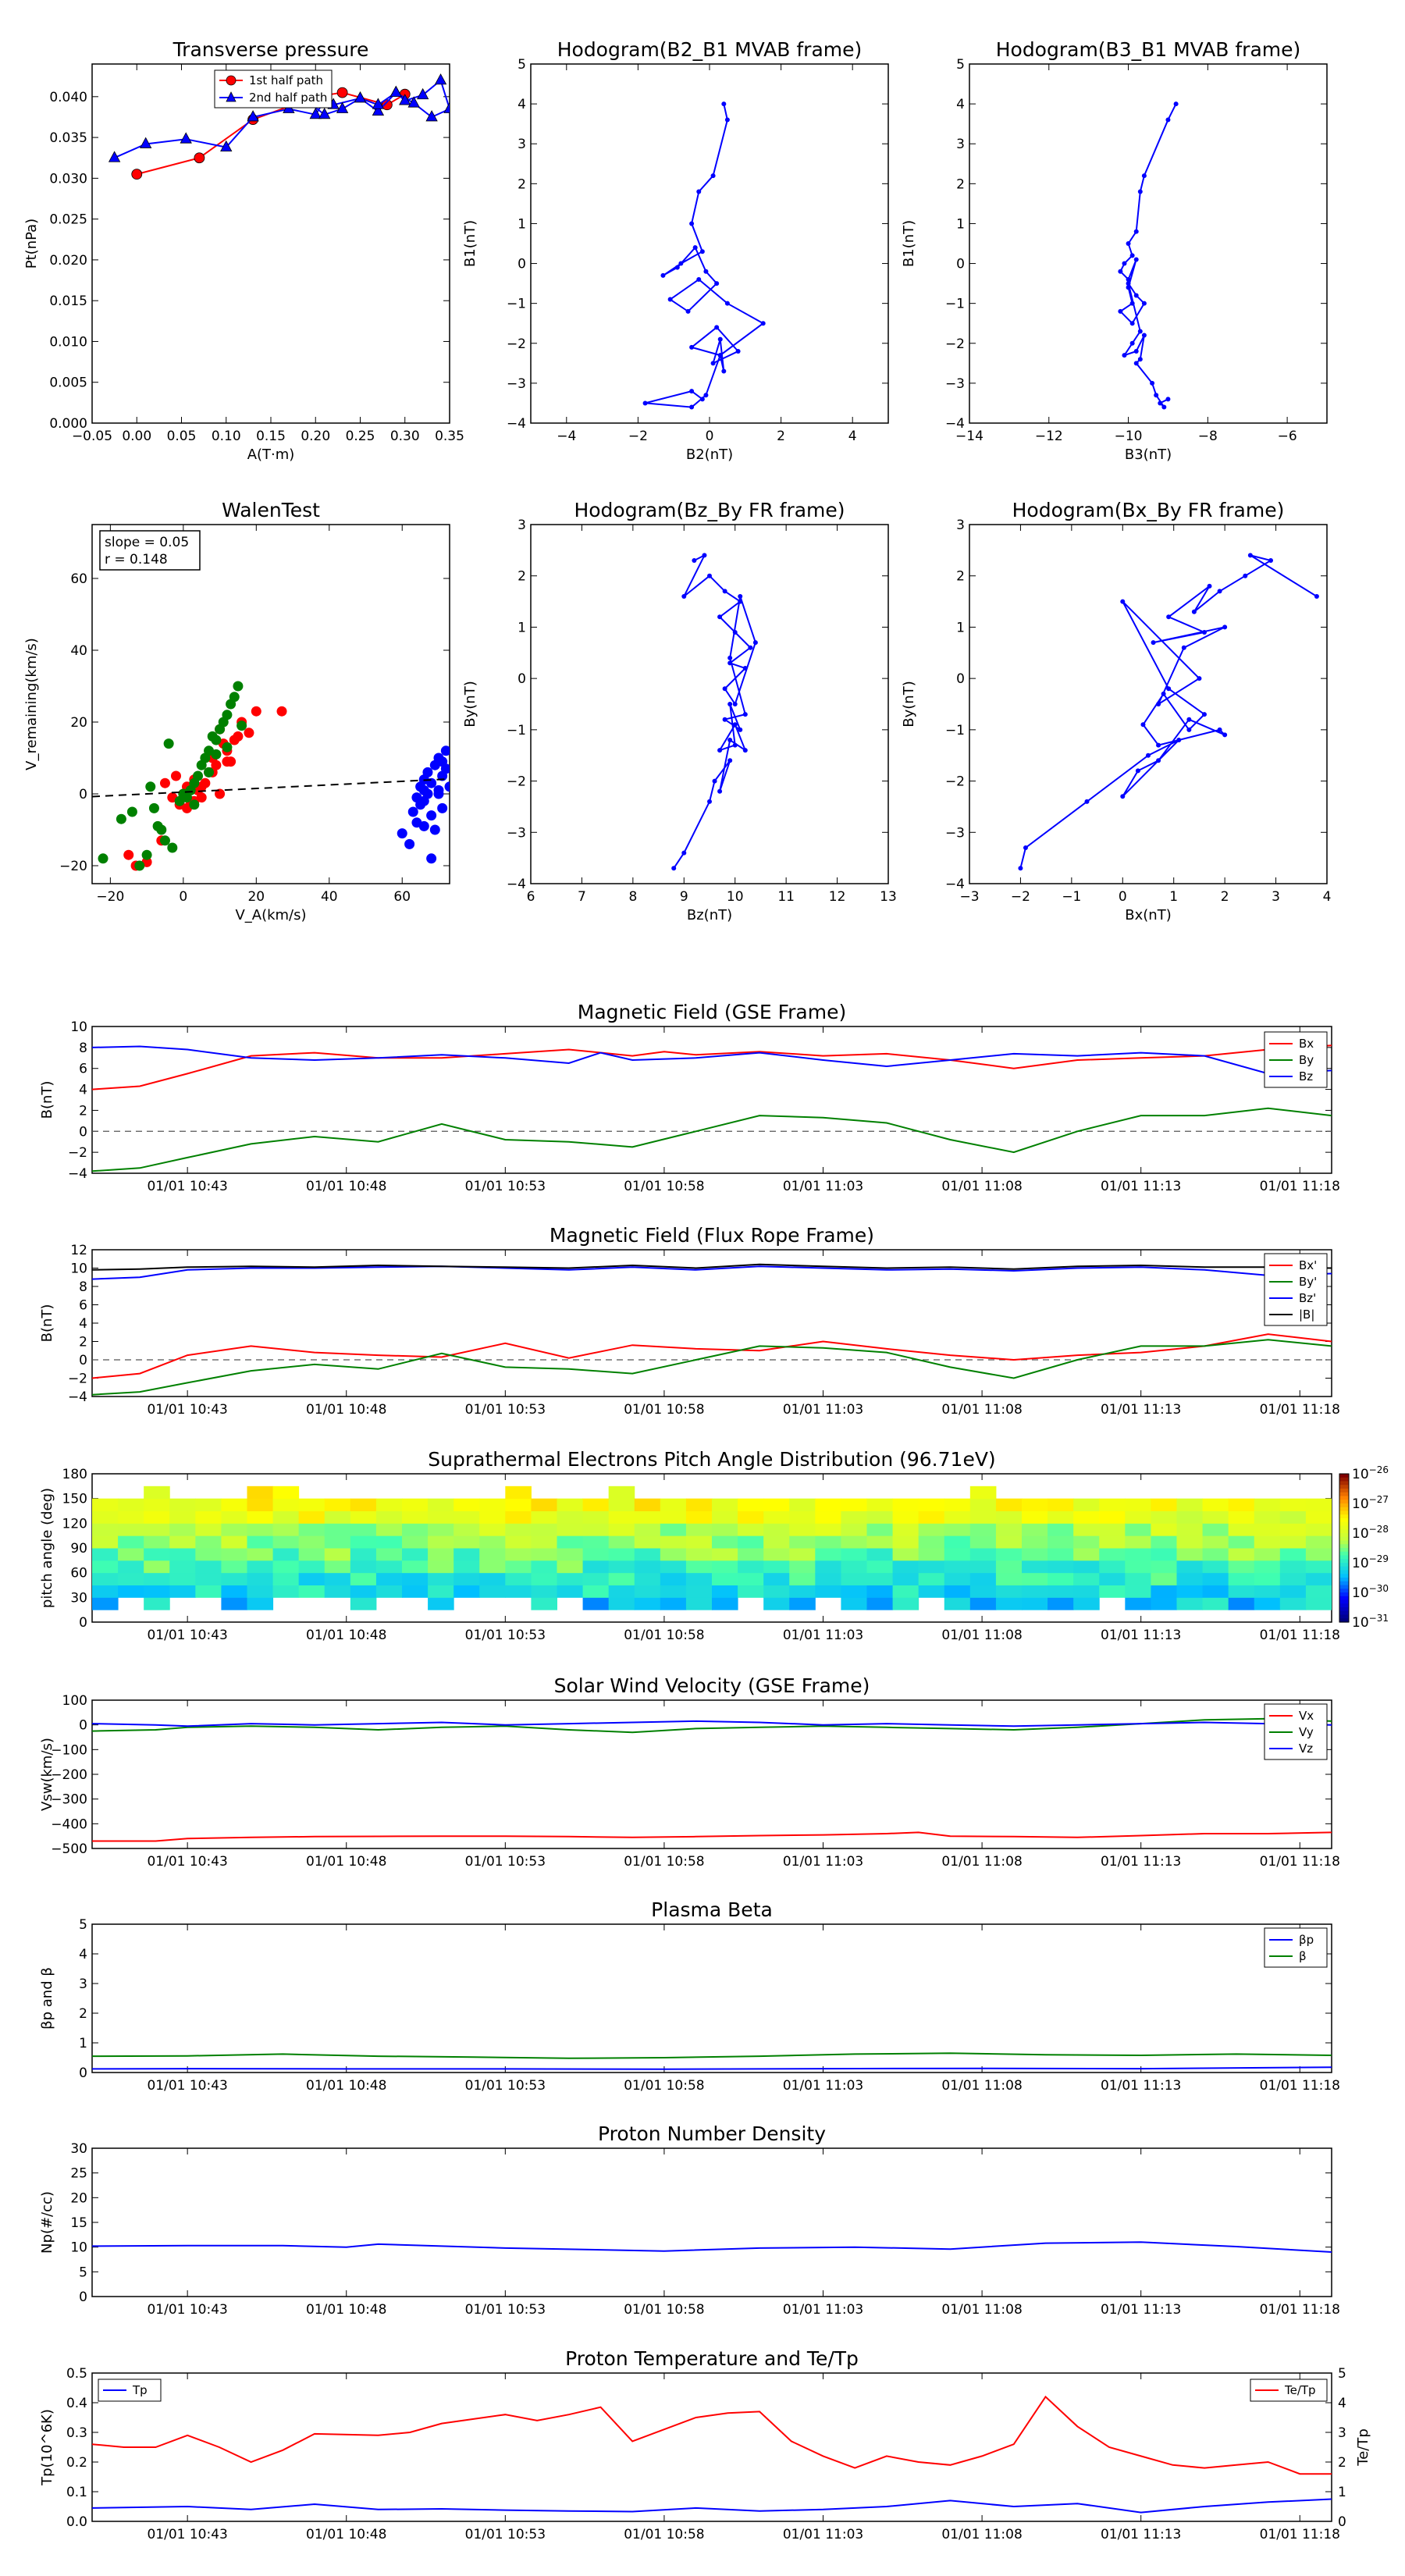 This screenshot has width=1405, height=2576. I want to click on legend-label: Vx, so click(1306, 1716).